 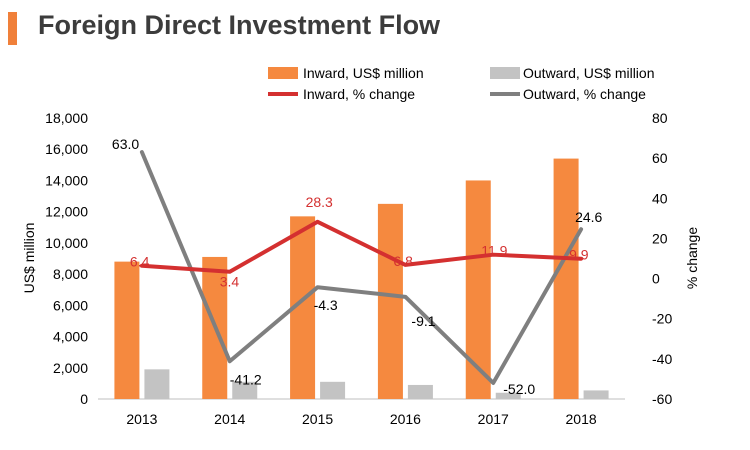 I want to click on y-tick-label: 8,000, so click(x=70, y=274).